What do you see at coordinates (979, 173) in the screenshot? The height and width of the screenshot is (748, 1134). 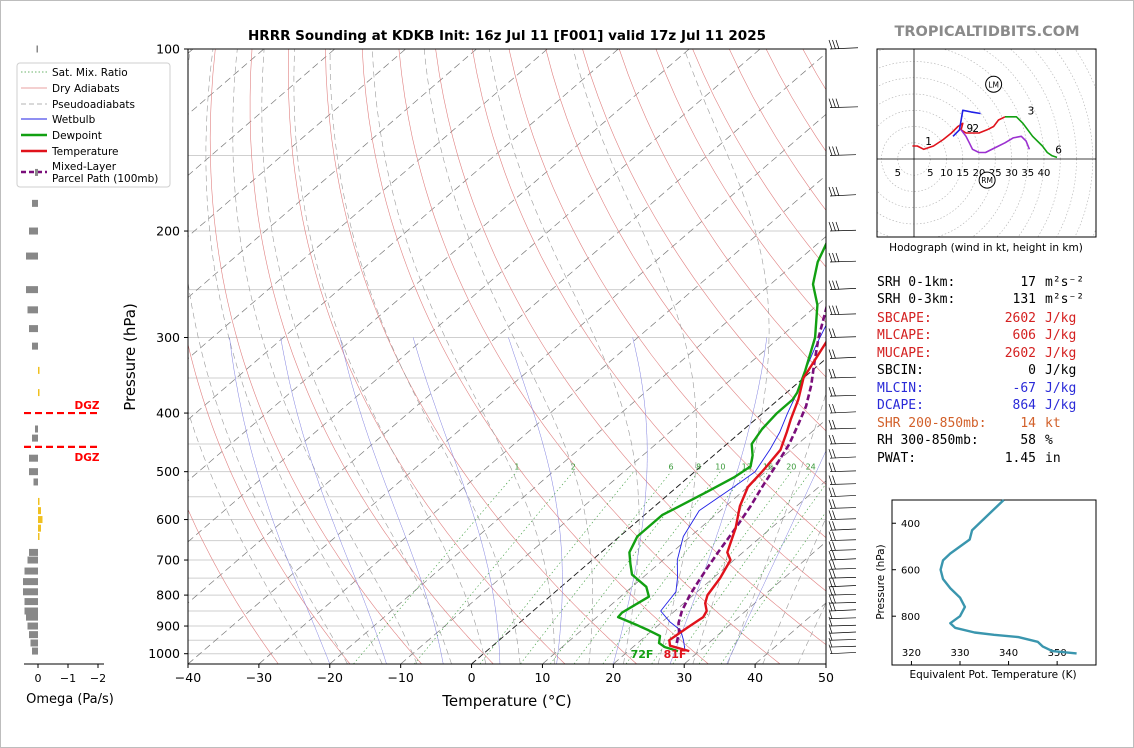 I see `hodograph-axis-label: 20` at bounding box center [979, 173].